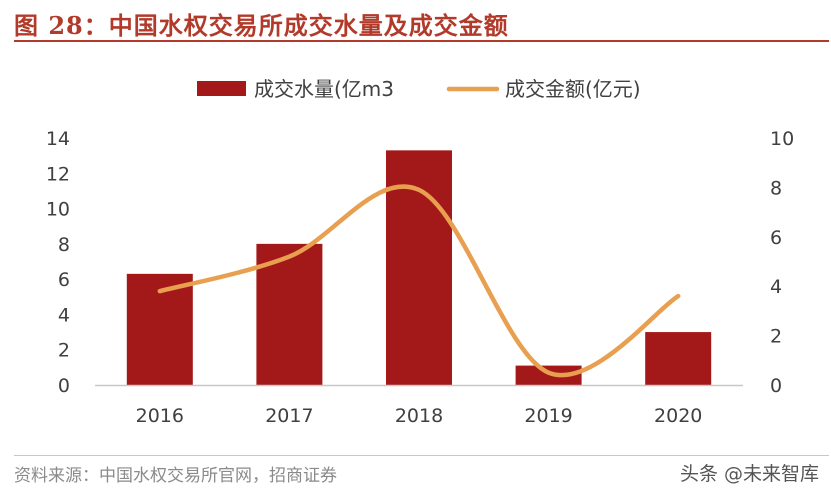  I want to click on x-tick-label: 2017, so click(289, 416).